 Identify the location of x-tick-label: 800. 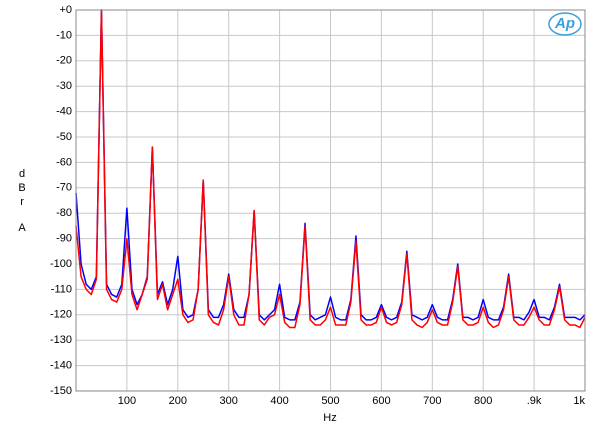
(483, 401).